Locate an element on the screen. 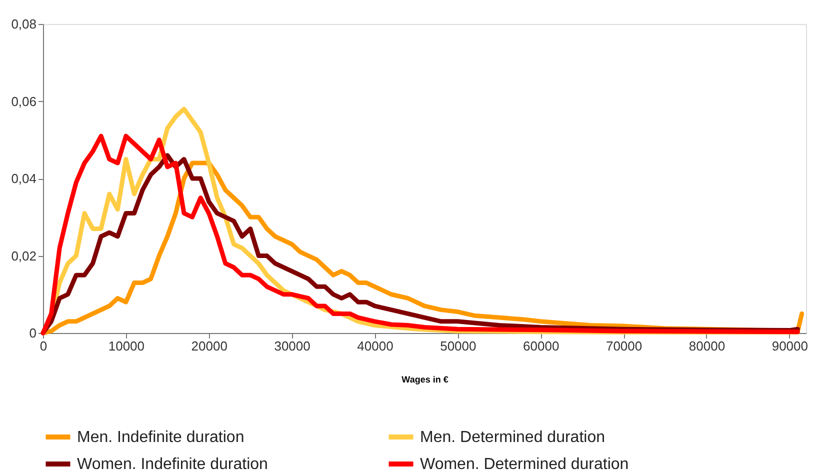 The height and width of the screenshot is (476, 813). y-tick-label: 0,08 is located at coordinates (23, 24).